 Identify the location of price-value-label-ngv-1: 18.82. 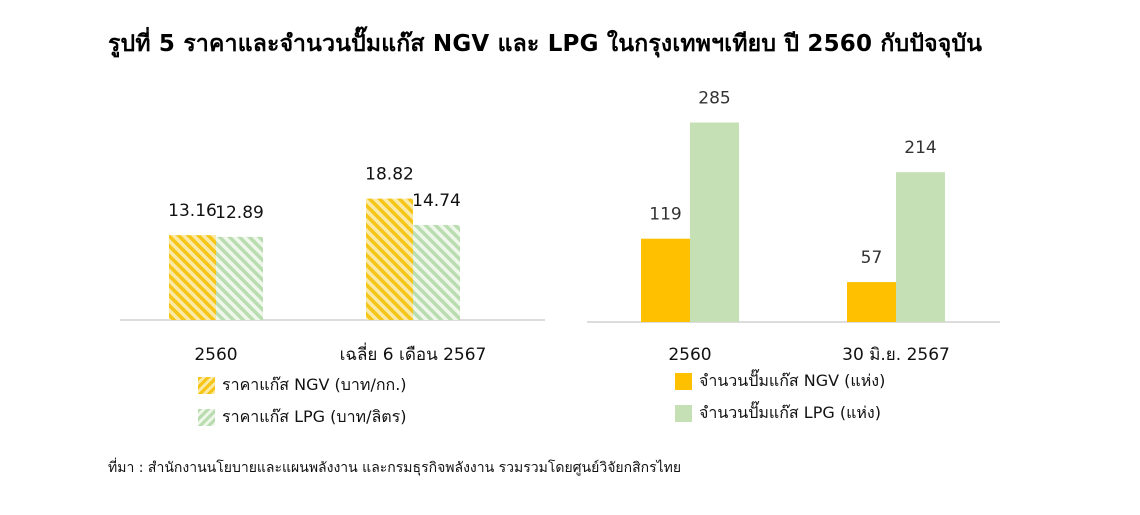
(389, 175).